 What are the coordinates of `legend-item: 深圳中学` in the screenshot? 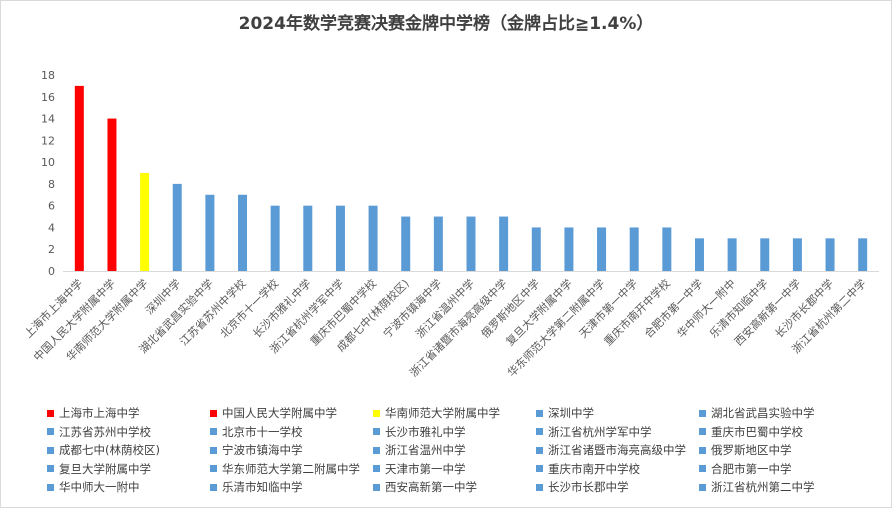 It's located at (616, 413).